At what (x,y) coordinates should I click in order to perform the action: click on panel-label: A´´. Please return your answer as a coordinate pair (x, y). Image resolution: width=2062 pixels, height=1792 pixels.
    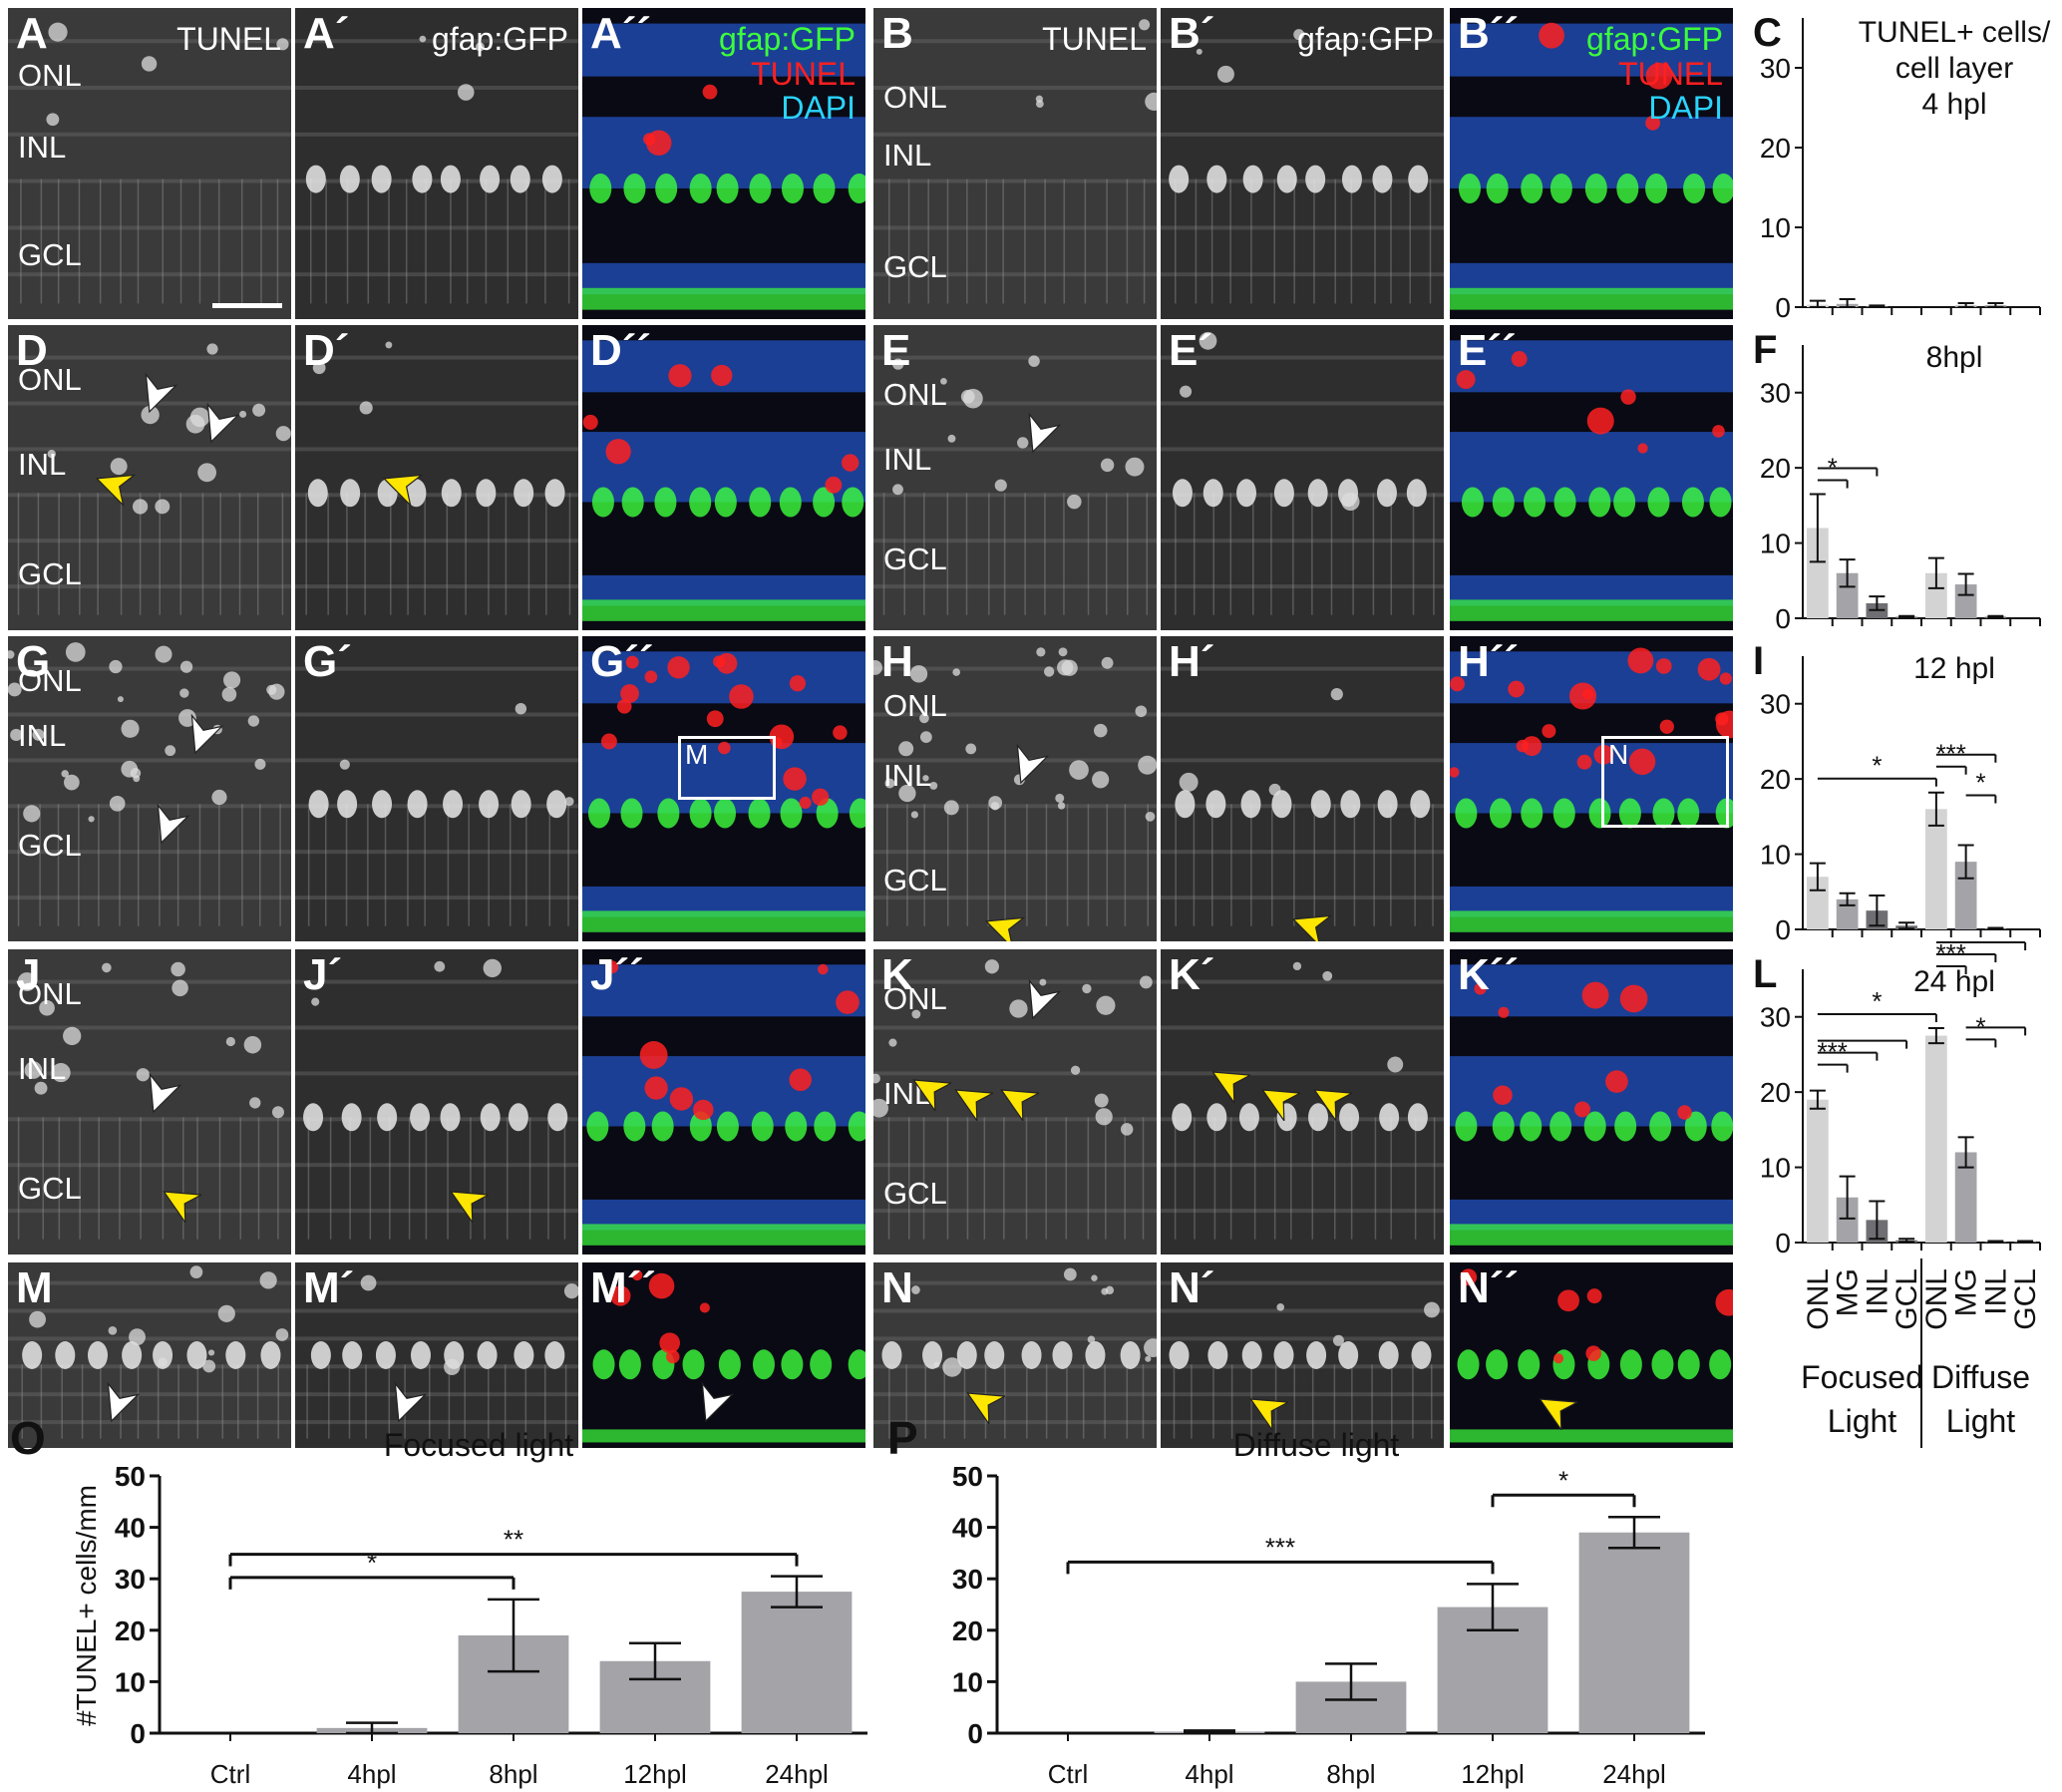
    Looking at the image, I should click on (621, 33).